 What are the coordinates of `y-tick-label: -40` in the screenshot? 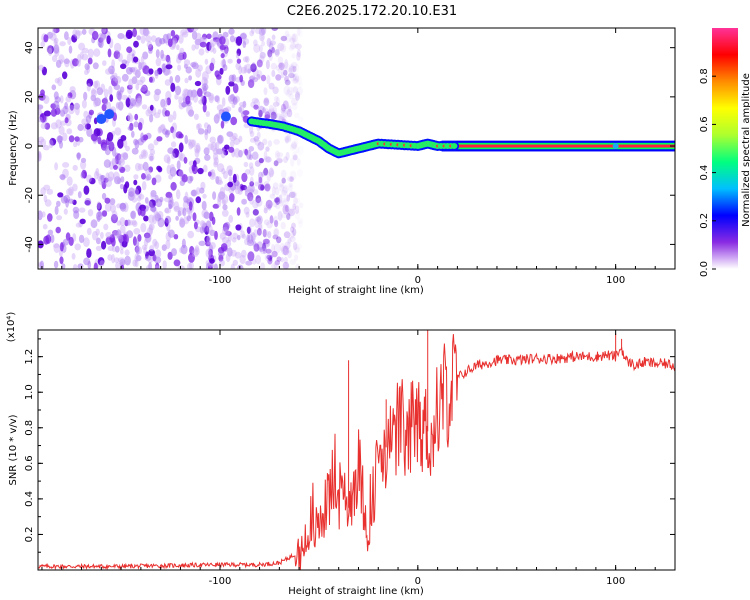 It's located at (29, 244).